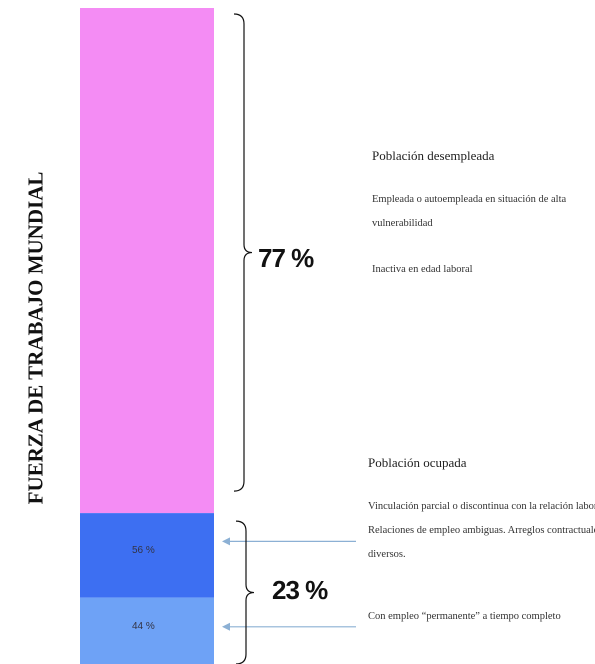 The image size is (595, 664). What do you see at coordinates (300, 589) in the screenshot?
I see `group-value-label: 23 %` at bounding box center [300, 589].